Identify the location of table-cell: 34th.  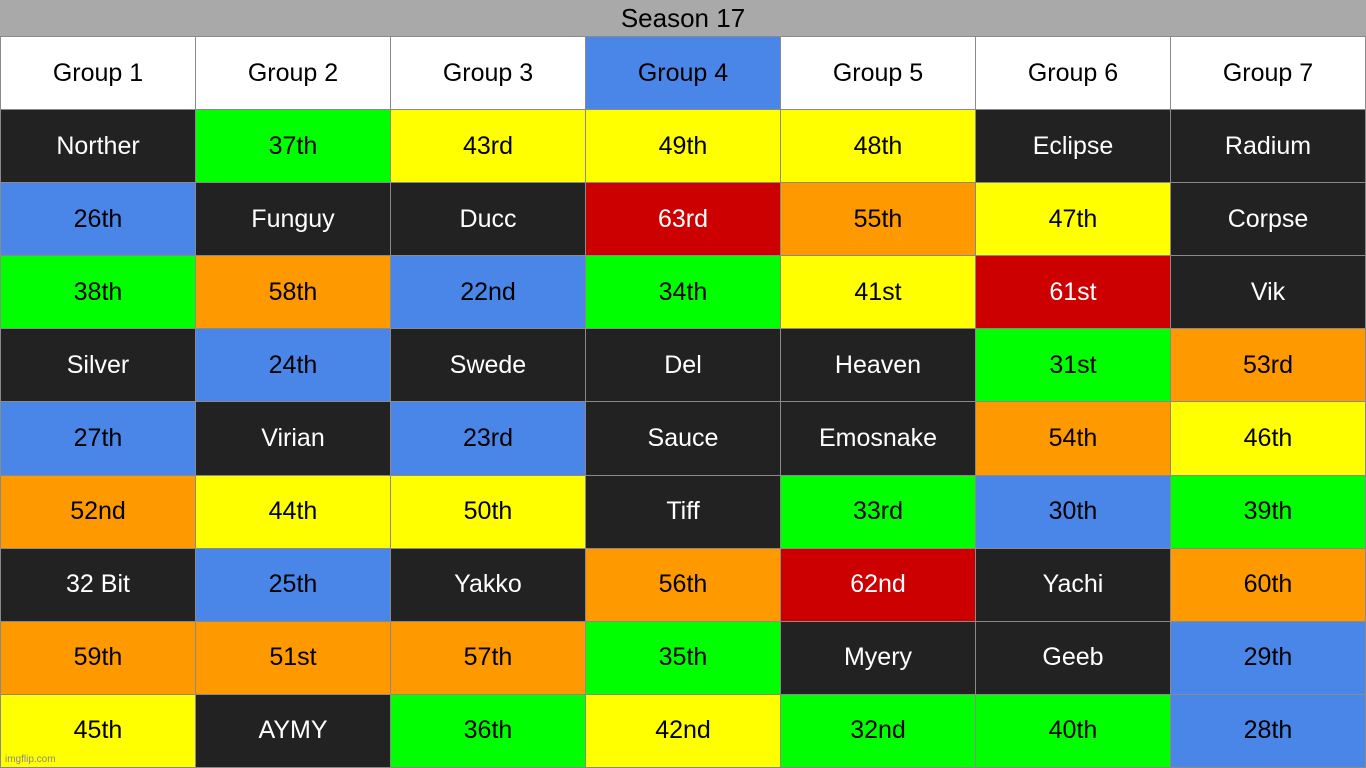
(683, 292).